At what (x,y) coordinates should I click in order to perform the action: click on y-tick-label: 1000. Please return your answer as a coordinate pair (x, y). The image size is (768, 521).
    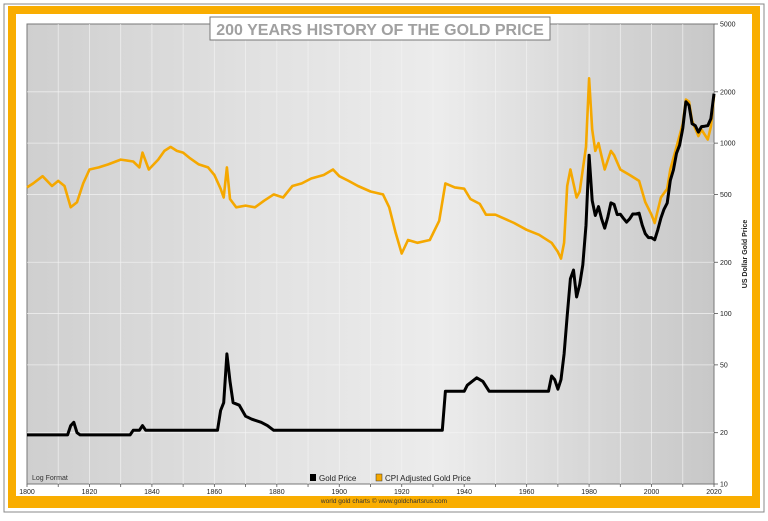
    Looking at the image, I should click on (728, 144).